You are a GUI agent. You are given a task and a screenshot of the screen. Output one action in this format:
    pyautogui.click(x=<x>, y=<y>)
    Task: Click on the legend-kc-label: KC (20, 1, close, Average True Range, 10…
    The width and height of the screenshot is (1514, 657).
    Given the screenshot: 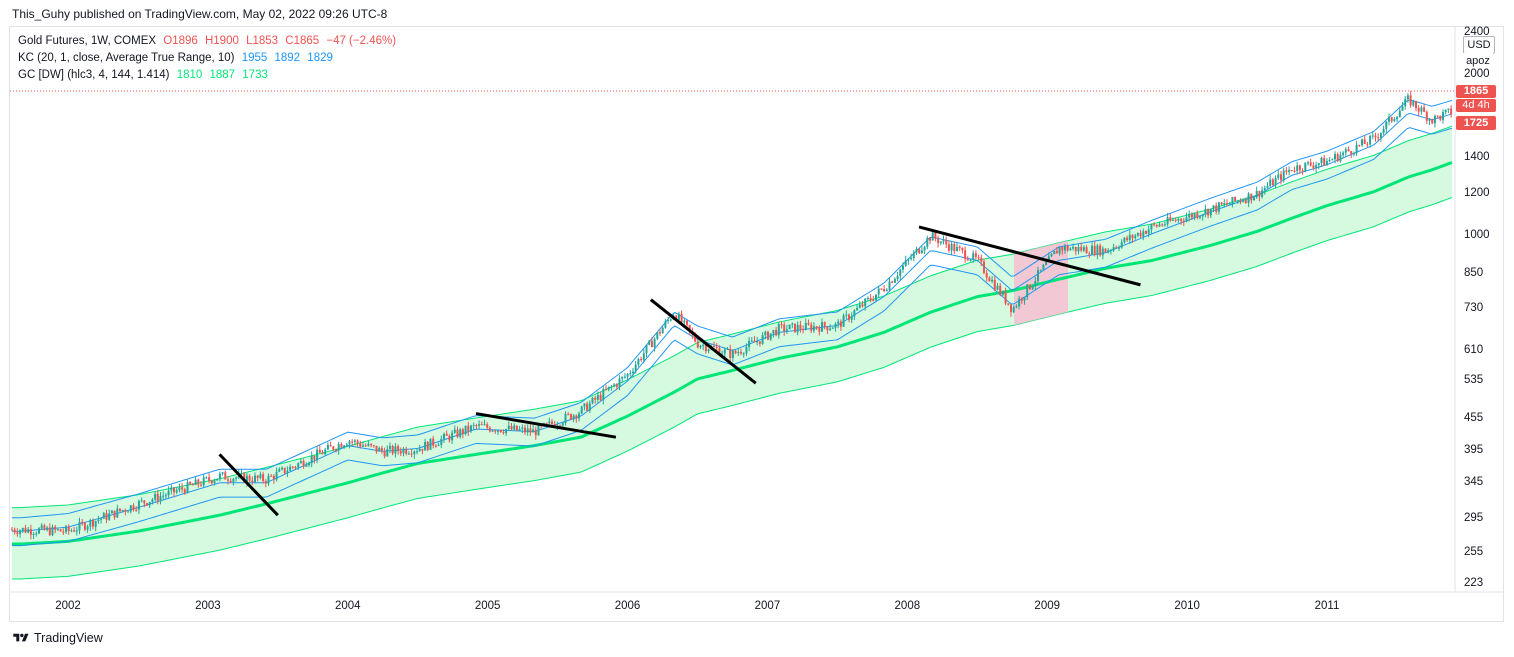 What is the action you would take?
    pyautogui.click(x=126, y=58)
    